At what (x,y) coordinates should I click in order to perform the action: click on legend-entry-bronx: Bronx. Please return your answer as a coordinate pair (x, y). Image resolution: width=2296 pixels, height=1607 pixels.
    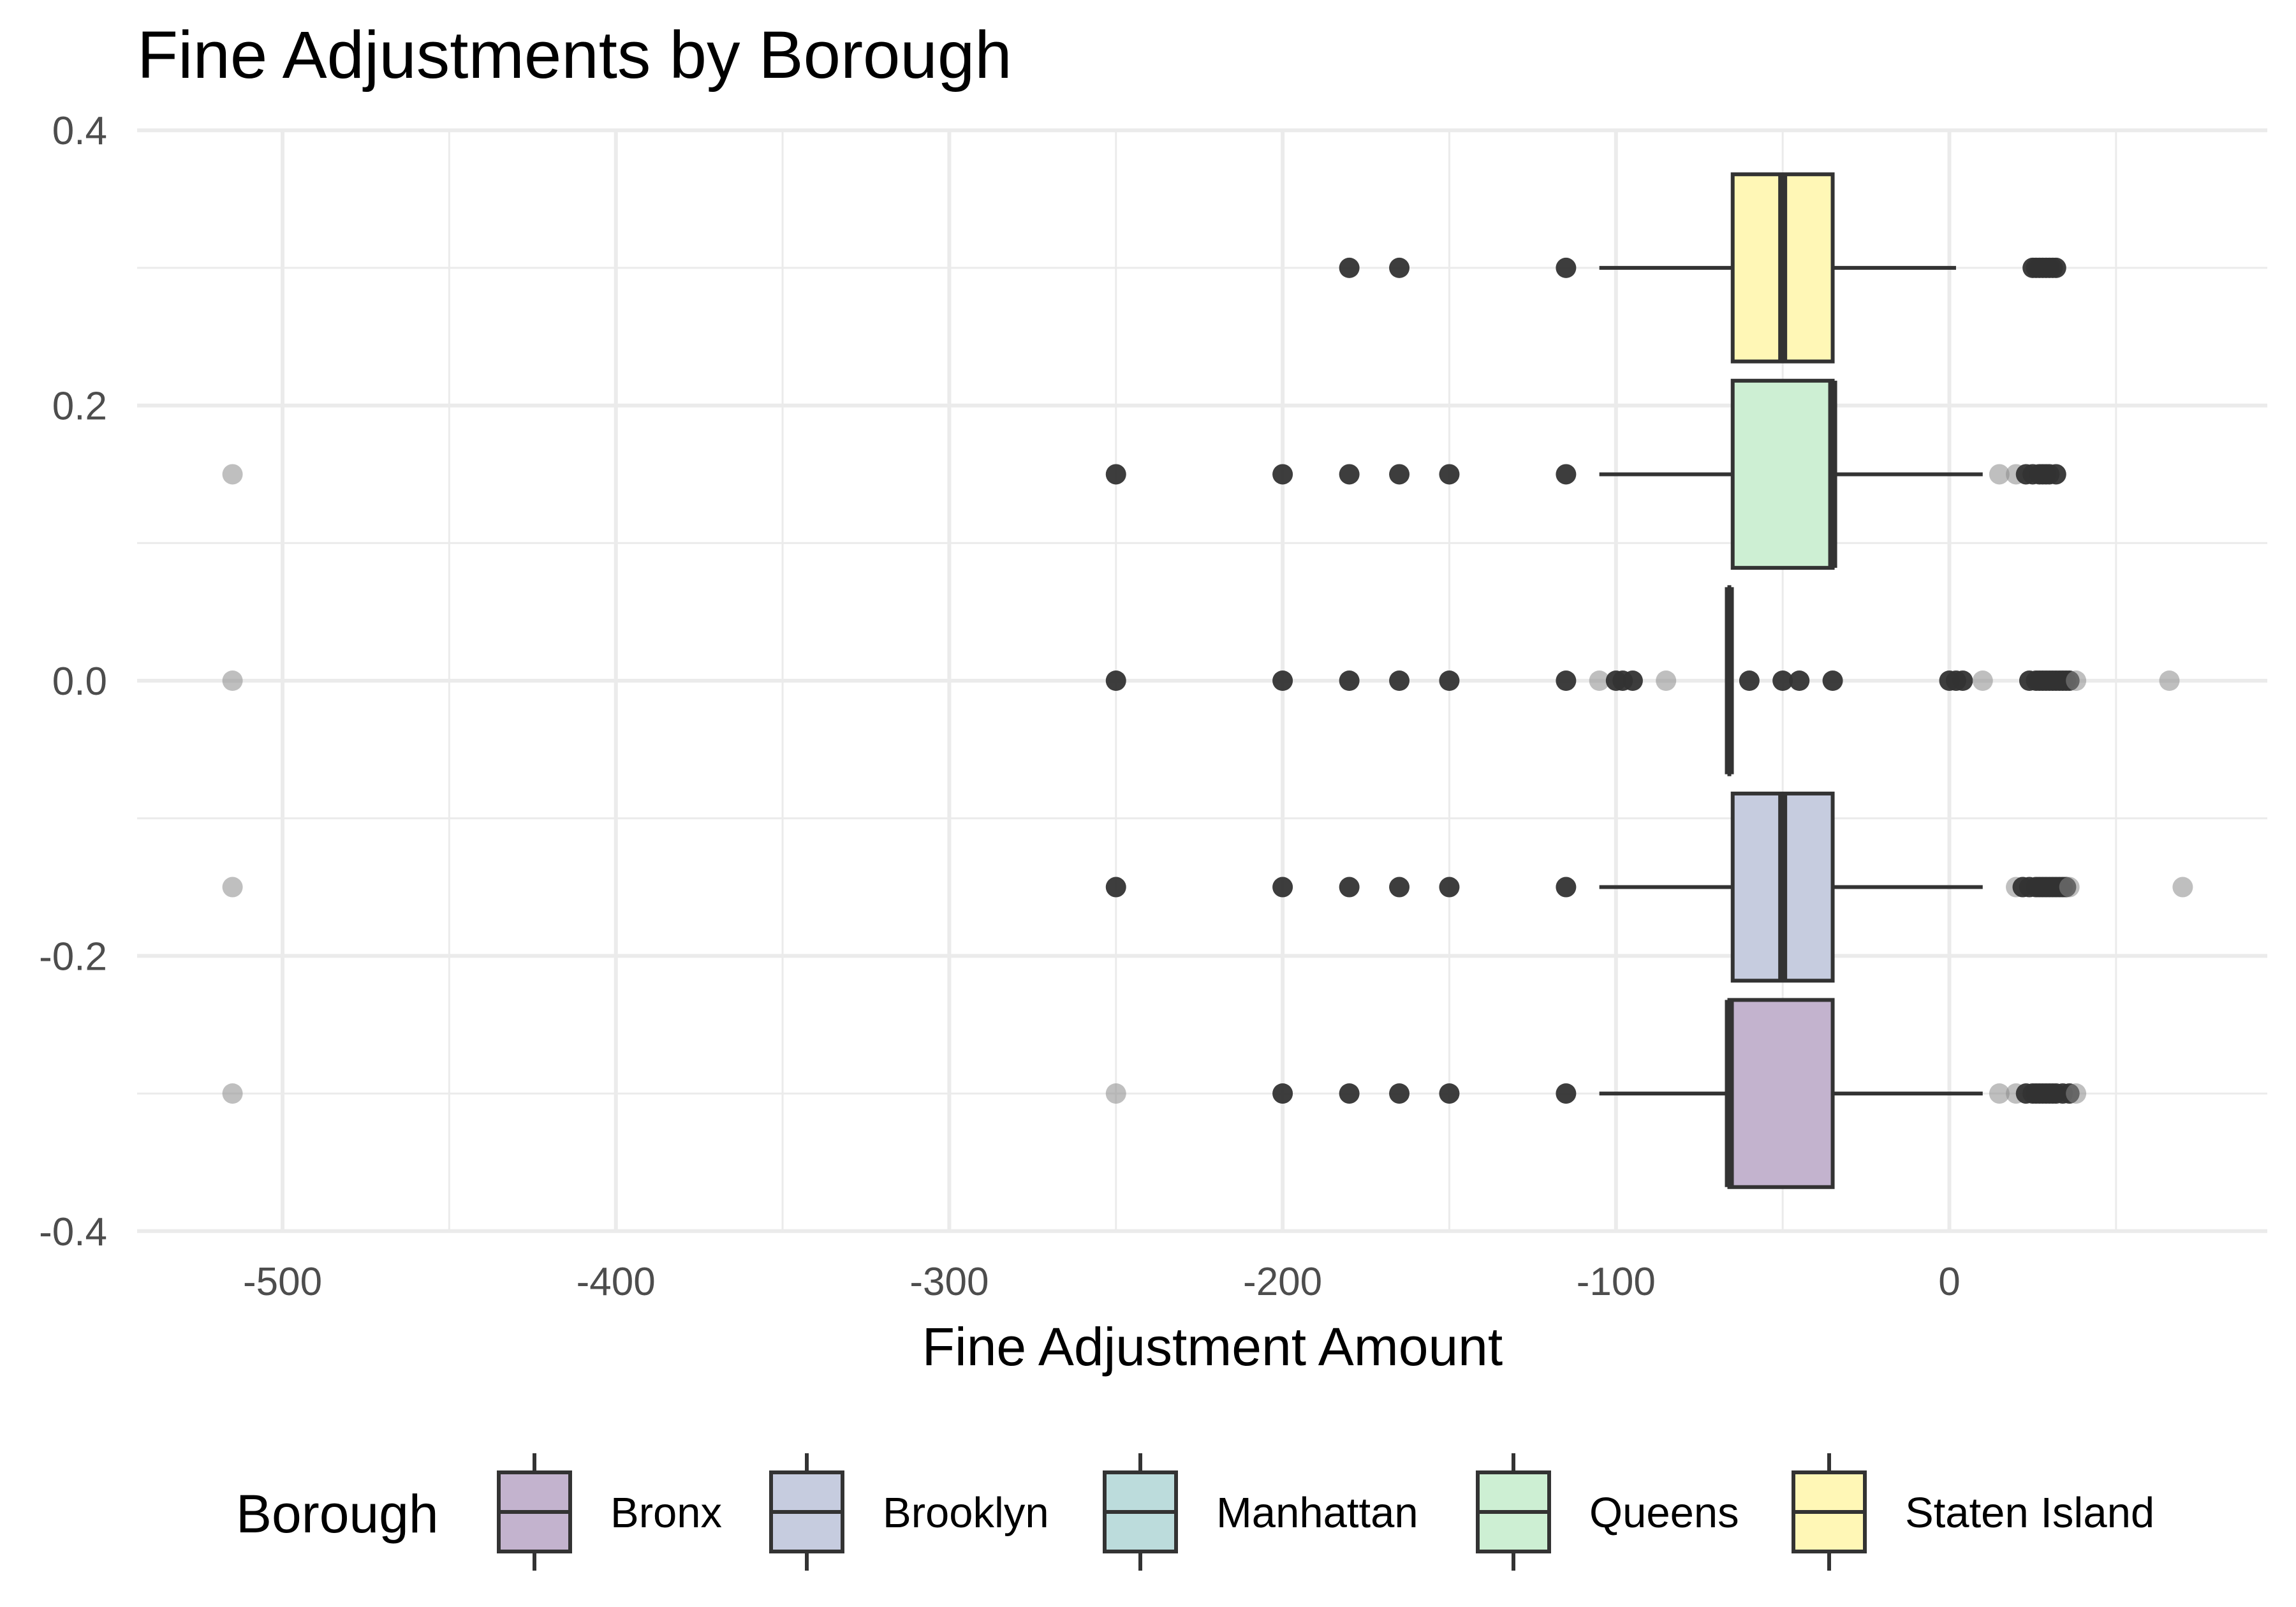
    Looking at the image, I should click on (609, 1512).